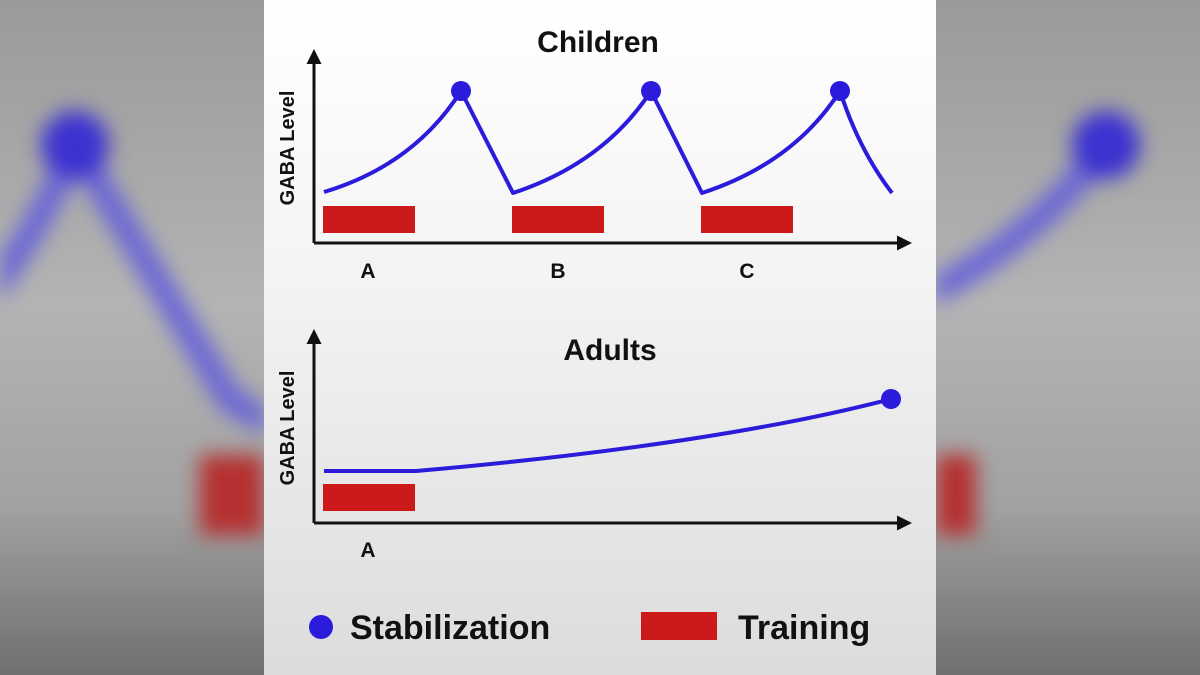  I want to click on adults-stabilization-point, so click(891, 399).